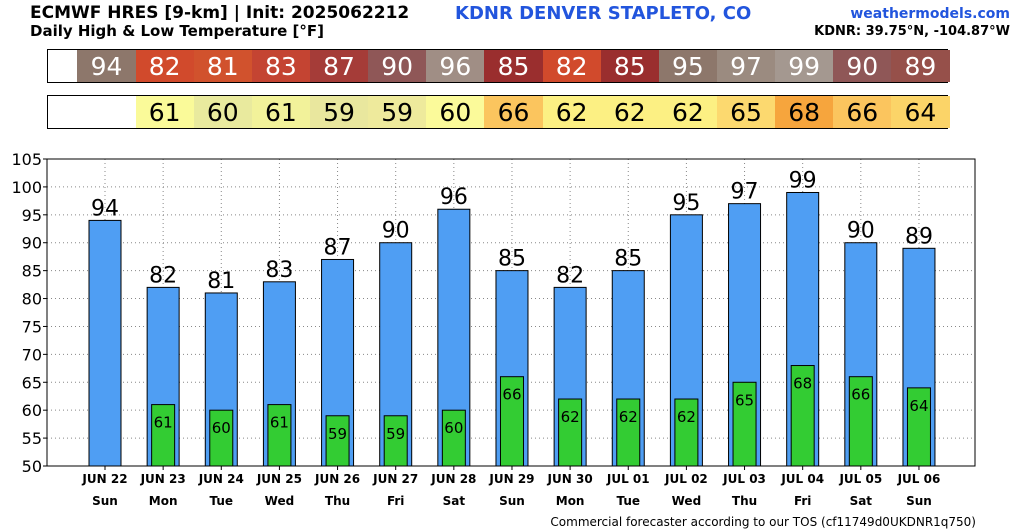 The height and width of the screenshot is (532, 1024). What do you see at coordinates (279, 270) in the screenshot?
I see `high-label: 83` at bounding box center [279, 270].